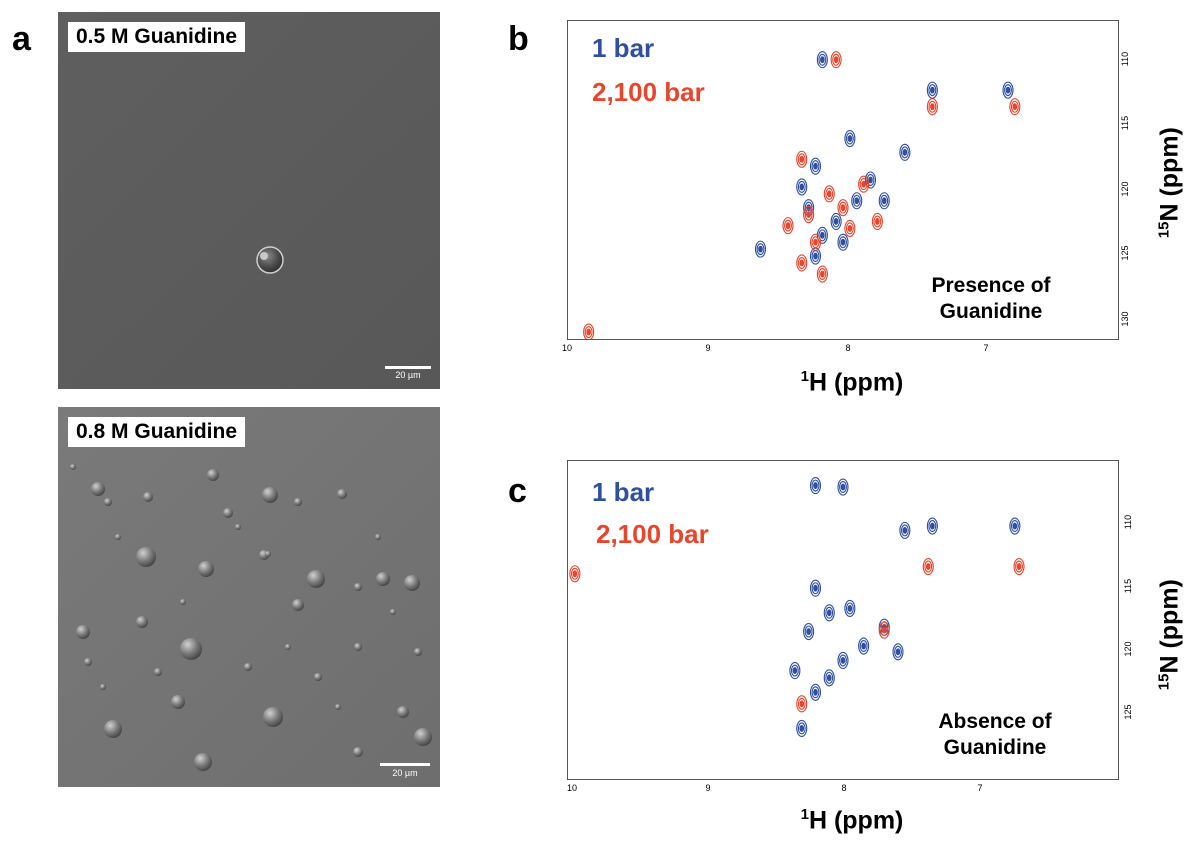 The image size is (1186, 841). Describe the element at coordinates (1125, 59) in the screenshot. I see `y-tick: 110` at that location.